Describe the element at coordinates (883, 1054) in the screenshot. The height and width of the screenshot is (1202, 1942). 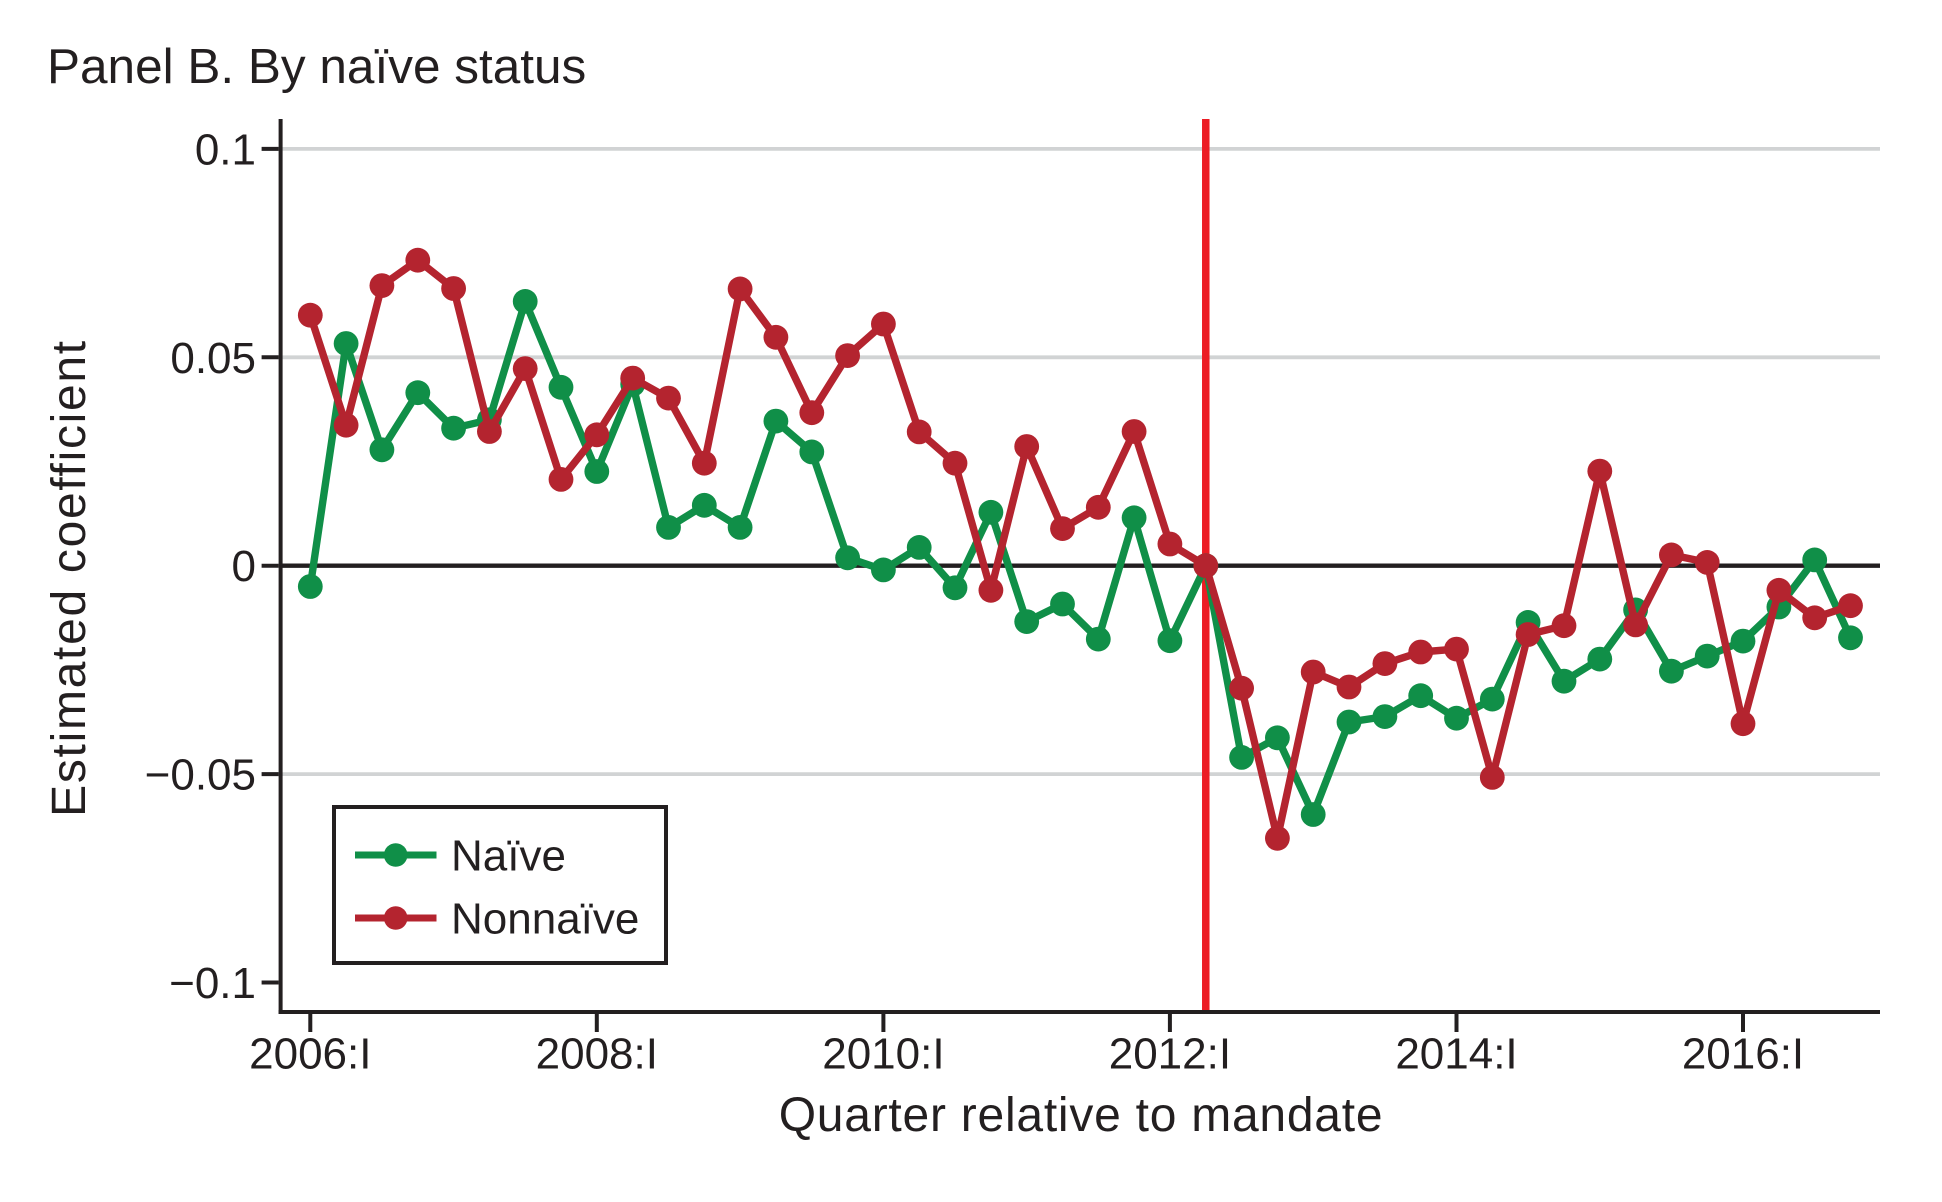
I see `svg-text: 2010:I` at that location.